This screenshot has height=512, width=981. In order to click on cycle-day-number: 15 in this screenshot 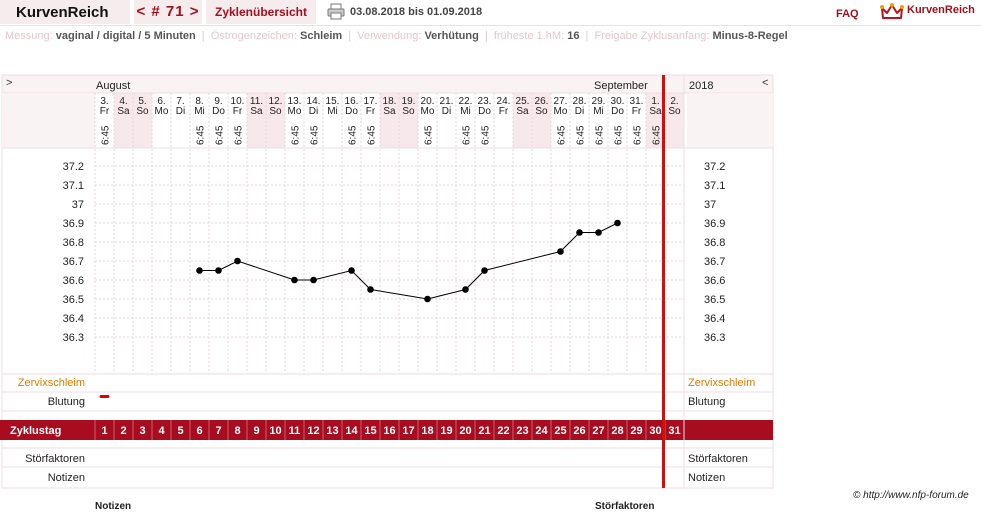, I will do `click(370, 431)`.